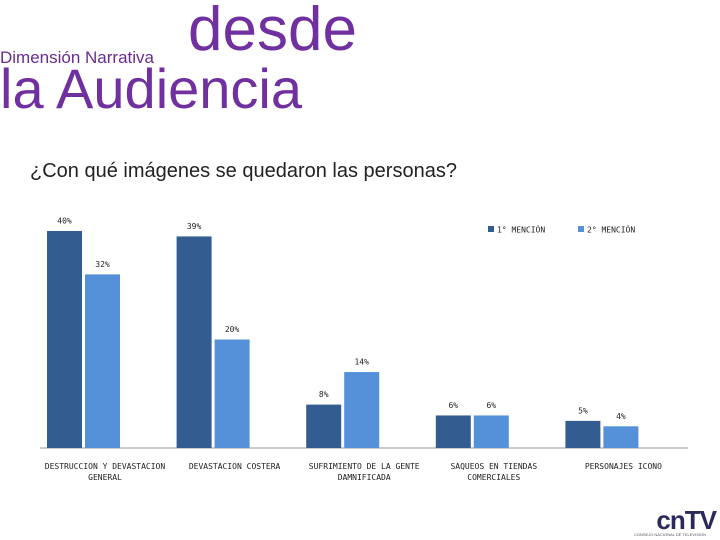 The height and width of the screenshot is (540, 720). Describe the element at coordinates (583, 410) in the screenshot. I see `value-label: 5%` at that location.